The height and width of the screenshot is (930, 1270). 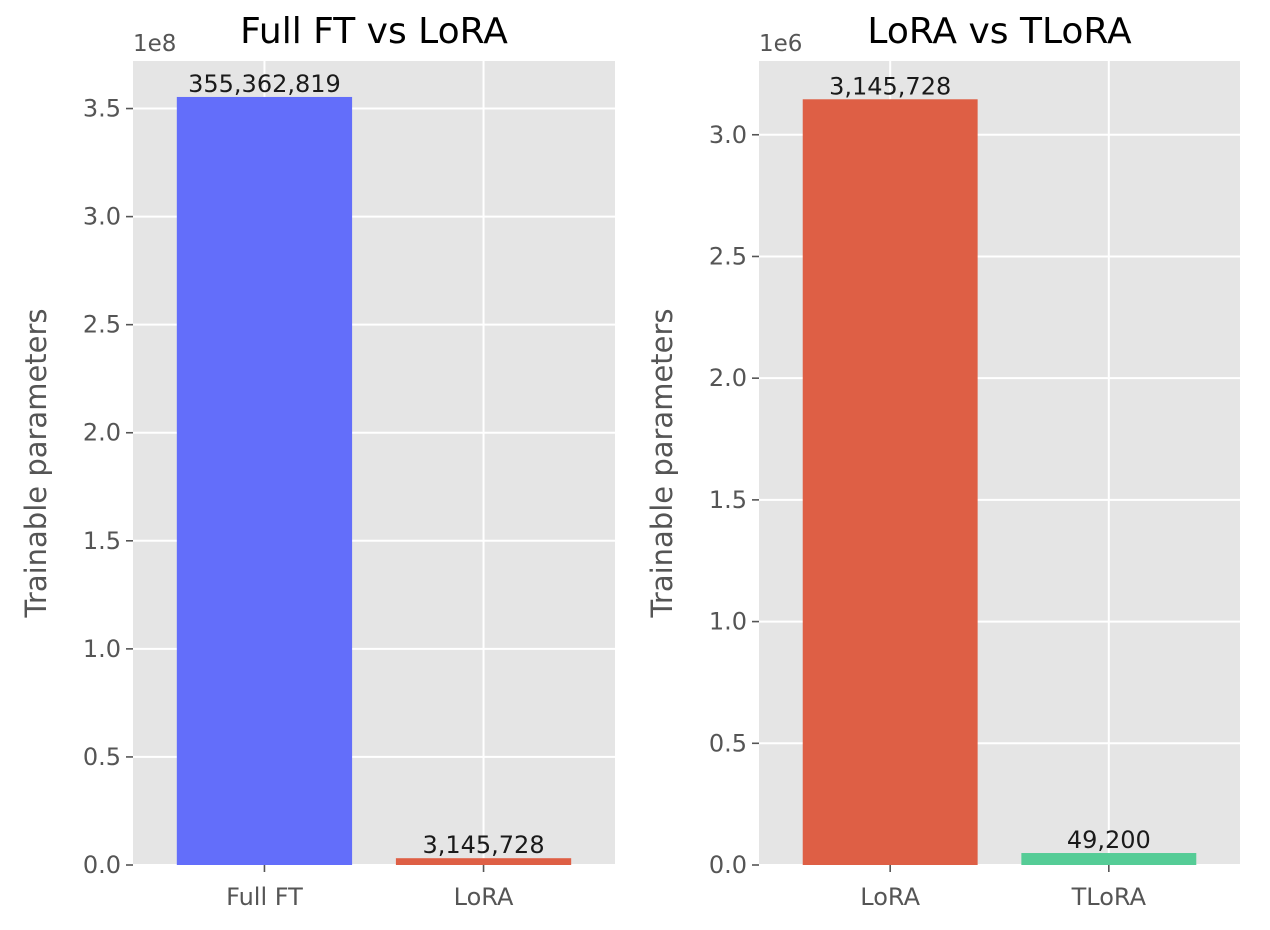 I want to click on y-tick-label: 3.5, so click(x=102, y=109).